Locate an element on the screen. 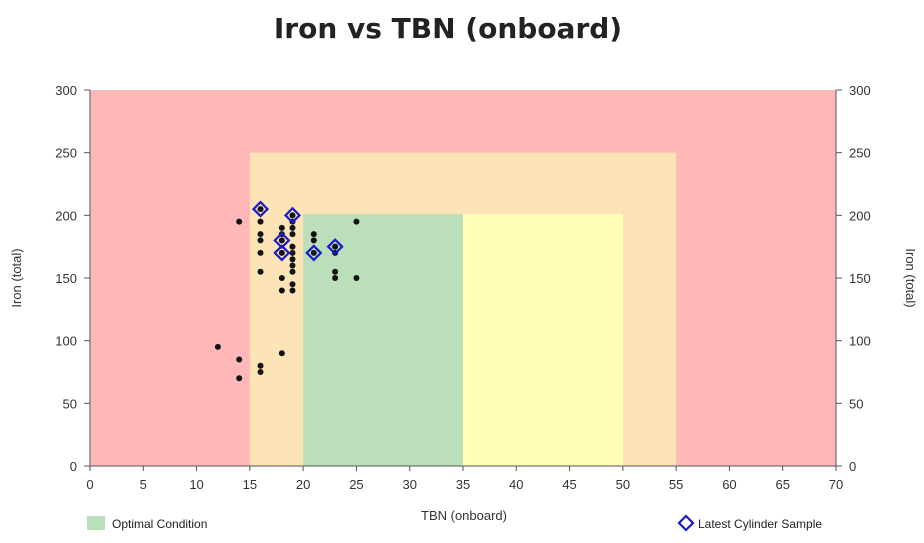  y-tick-label-right: 100 is located at coordinates (860, 341).